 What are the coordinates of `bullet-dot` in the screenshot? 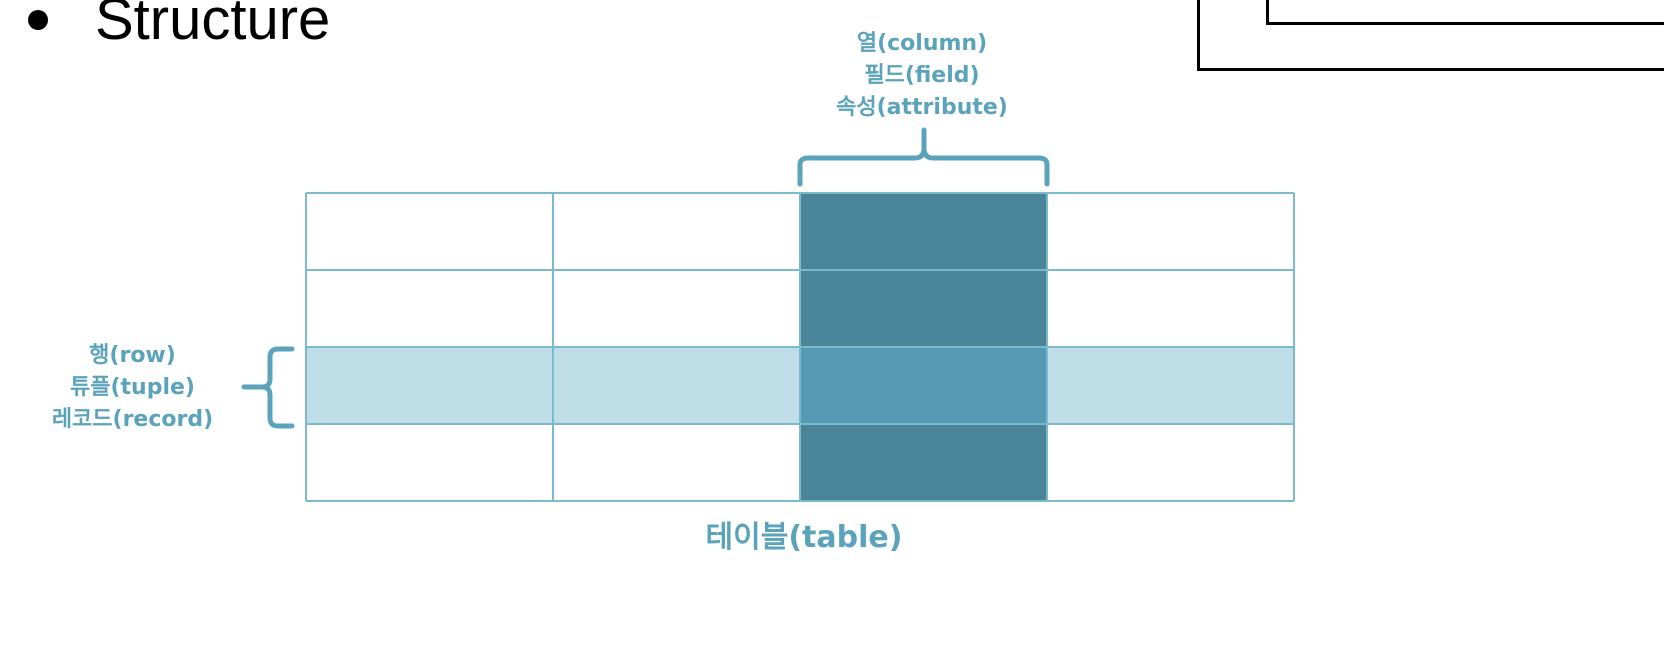 It's located at (38, 20).